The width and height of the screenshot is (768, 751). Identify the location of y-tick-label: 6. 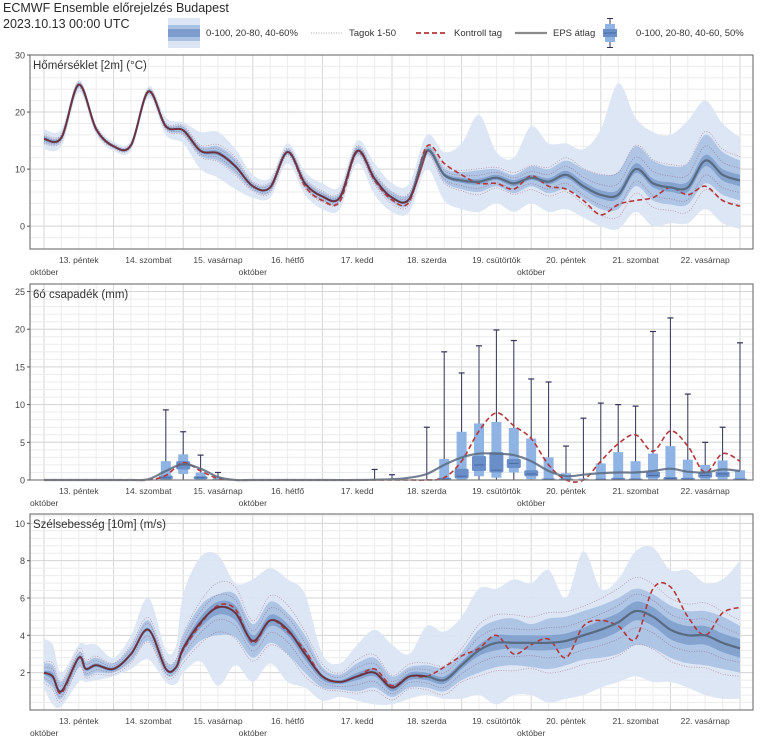
(22, 599).